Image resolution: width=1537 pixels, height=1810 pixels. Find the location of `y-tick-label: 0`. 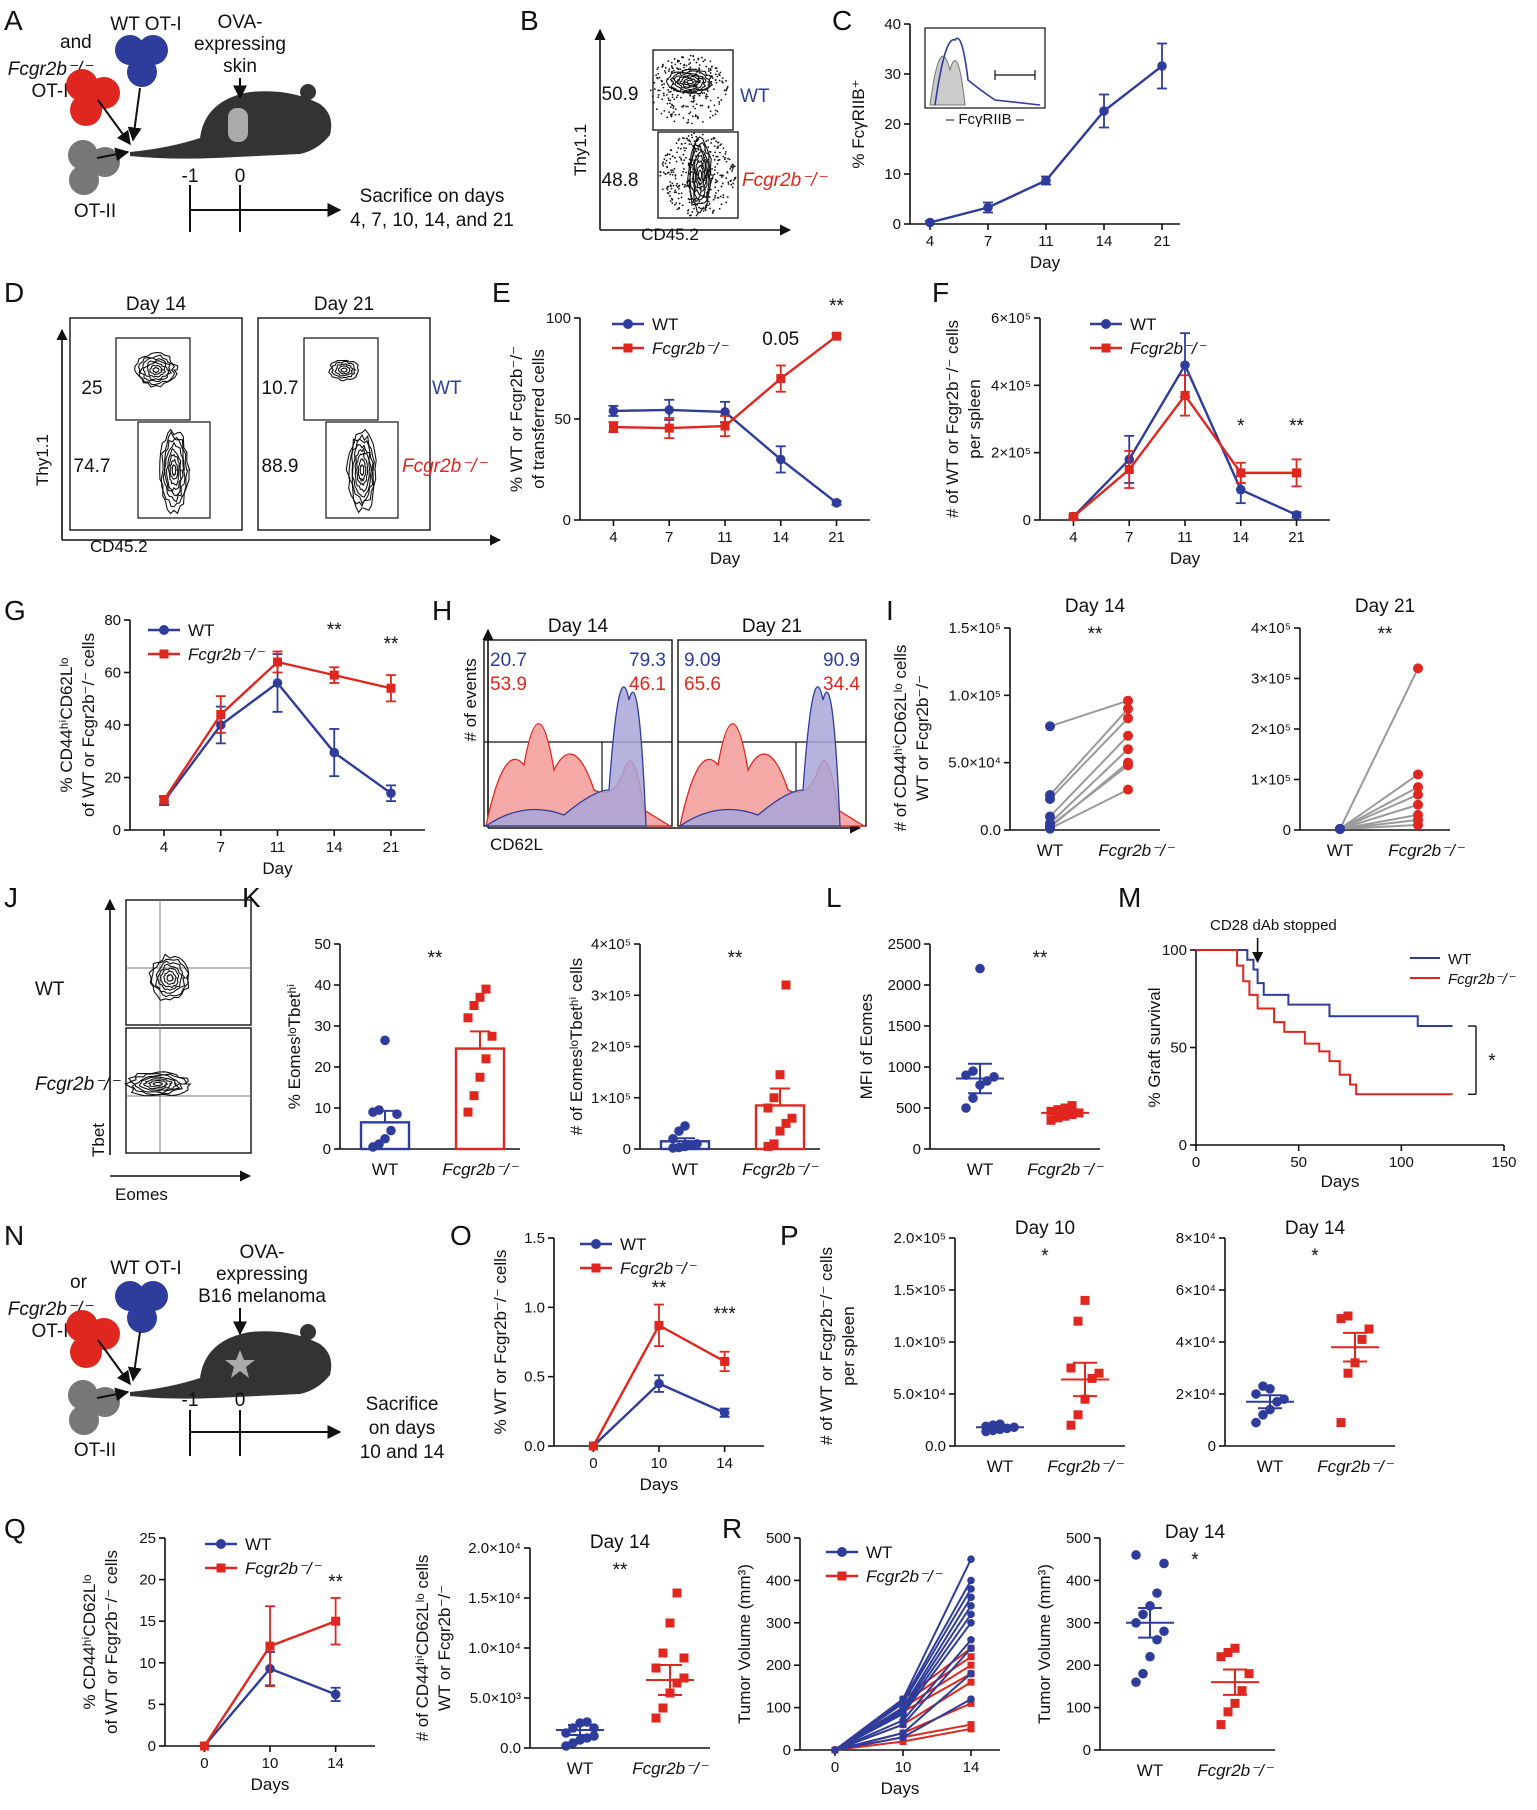

y-tick-label: 0 is located at coordinates (1087, 1750).